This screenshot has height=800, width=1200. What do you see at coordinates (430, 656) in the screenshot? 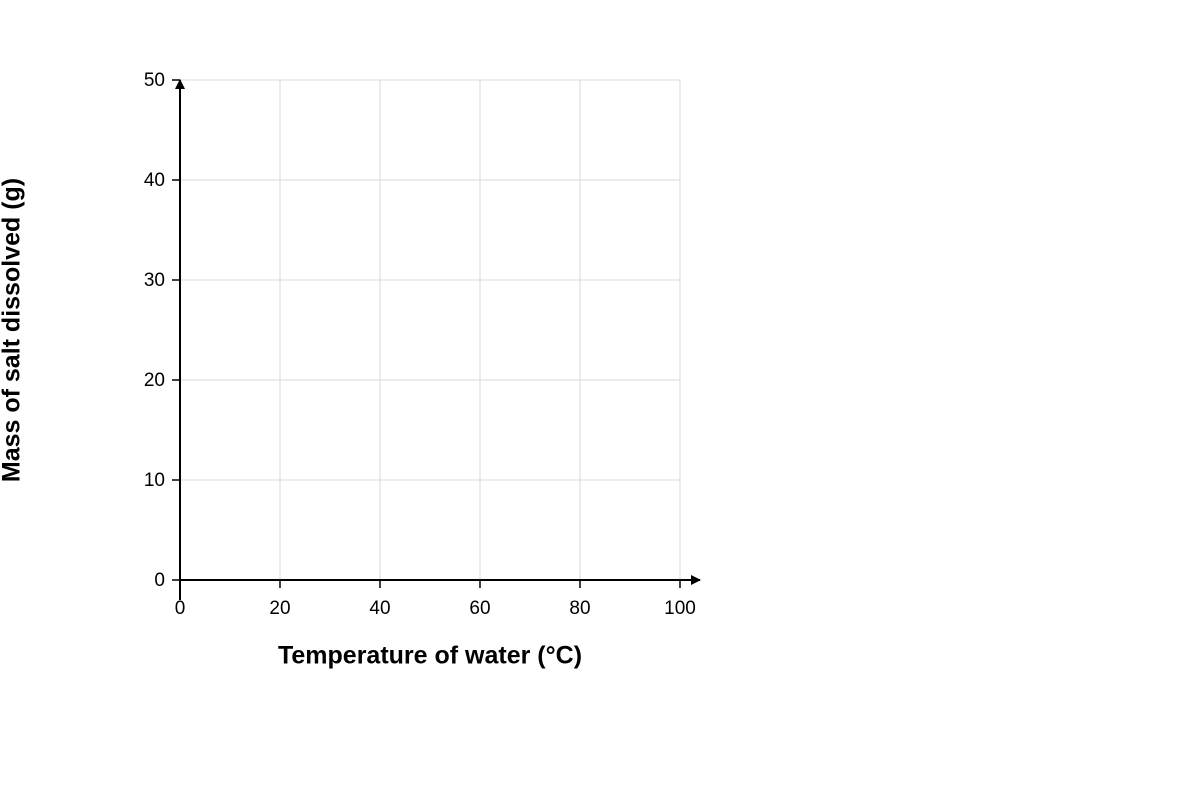
I see `x-axis-label: Temperature of water (°C)` at bounding box center [430, 656].